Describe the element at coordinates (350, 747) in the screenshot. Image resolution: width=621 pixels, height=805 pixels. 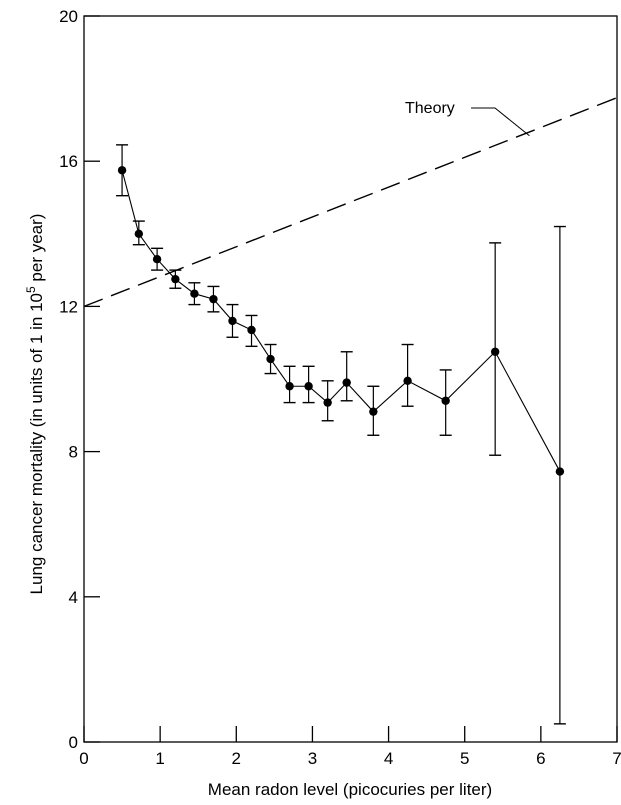
I see `x-axis-ticks: 0 1 2 3 4 5 6 7` at that location.